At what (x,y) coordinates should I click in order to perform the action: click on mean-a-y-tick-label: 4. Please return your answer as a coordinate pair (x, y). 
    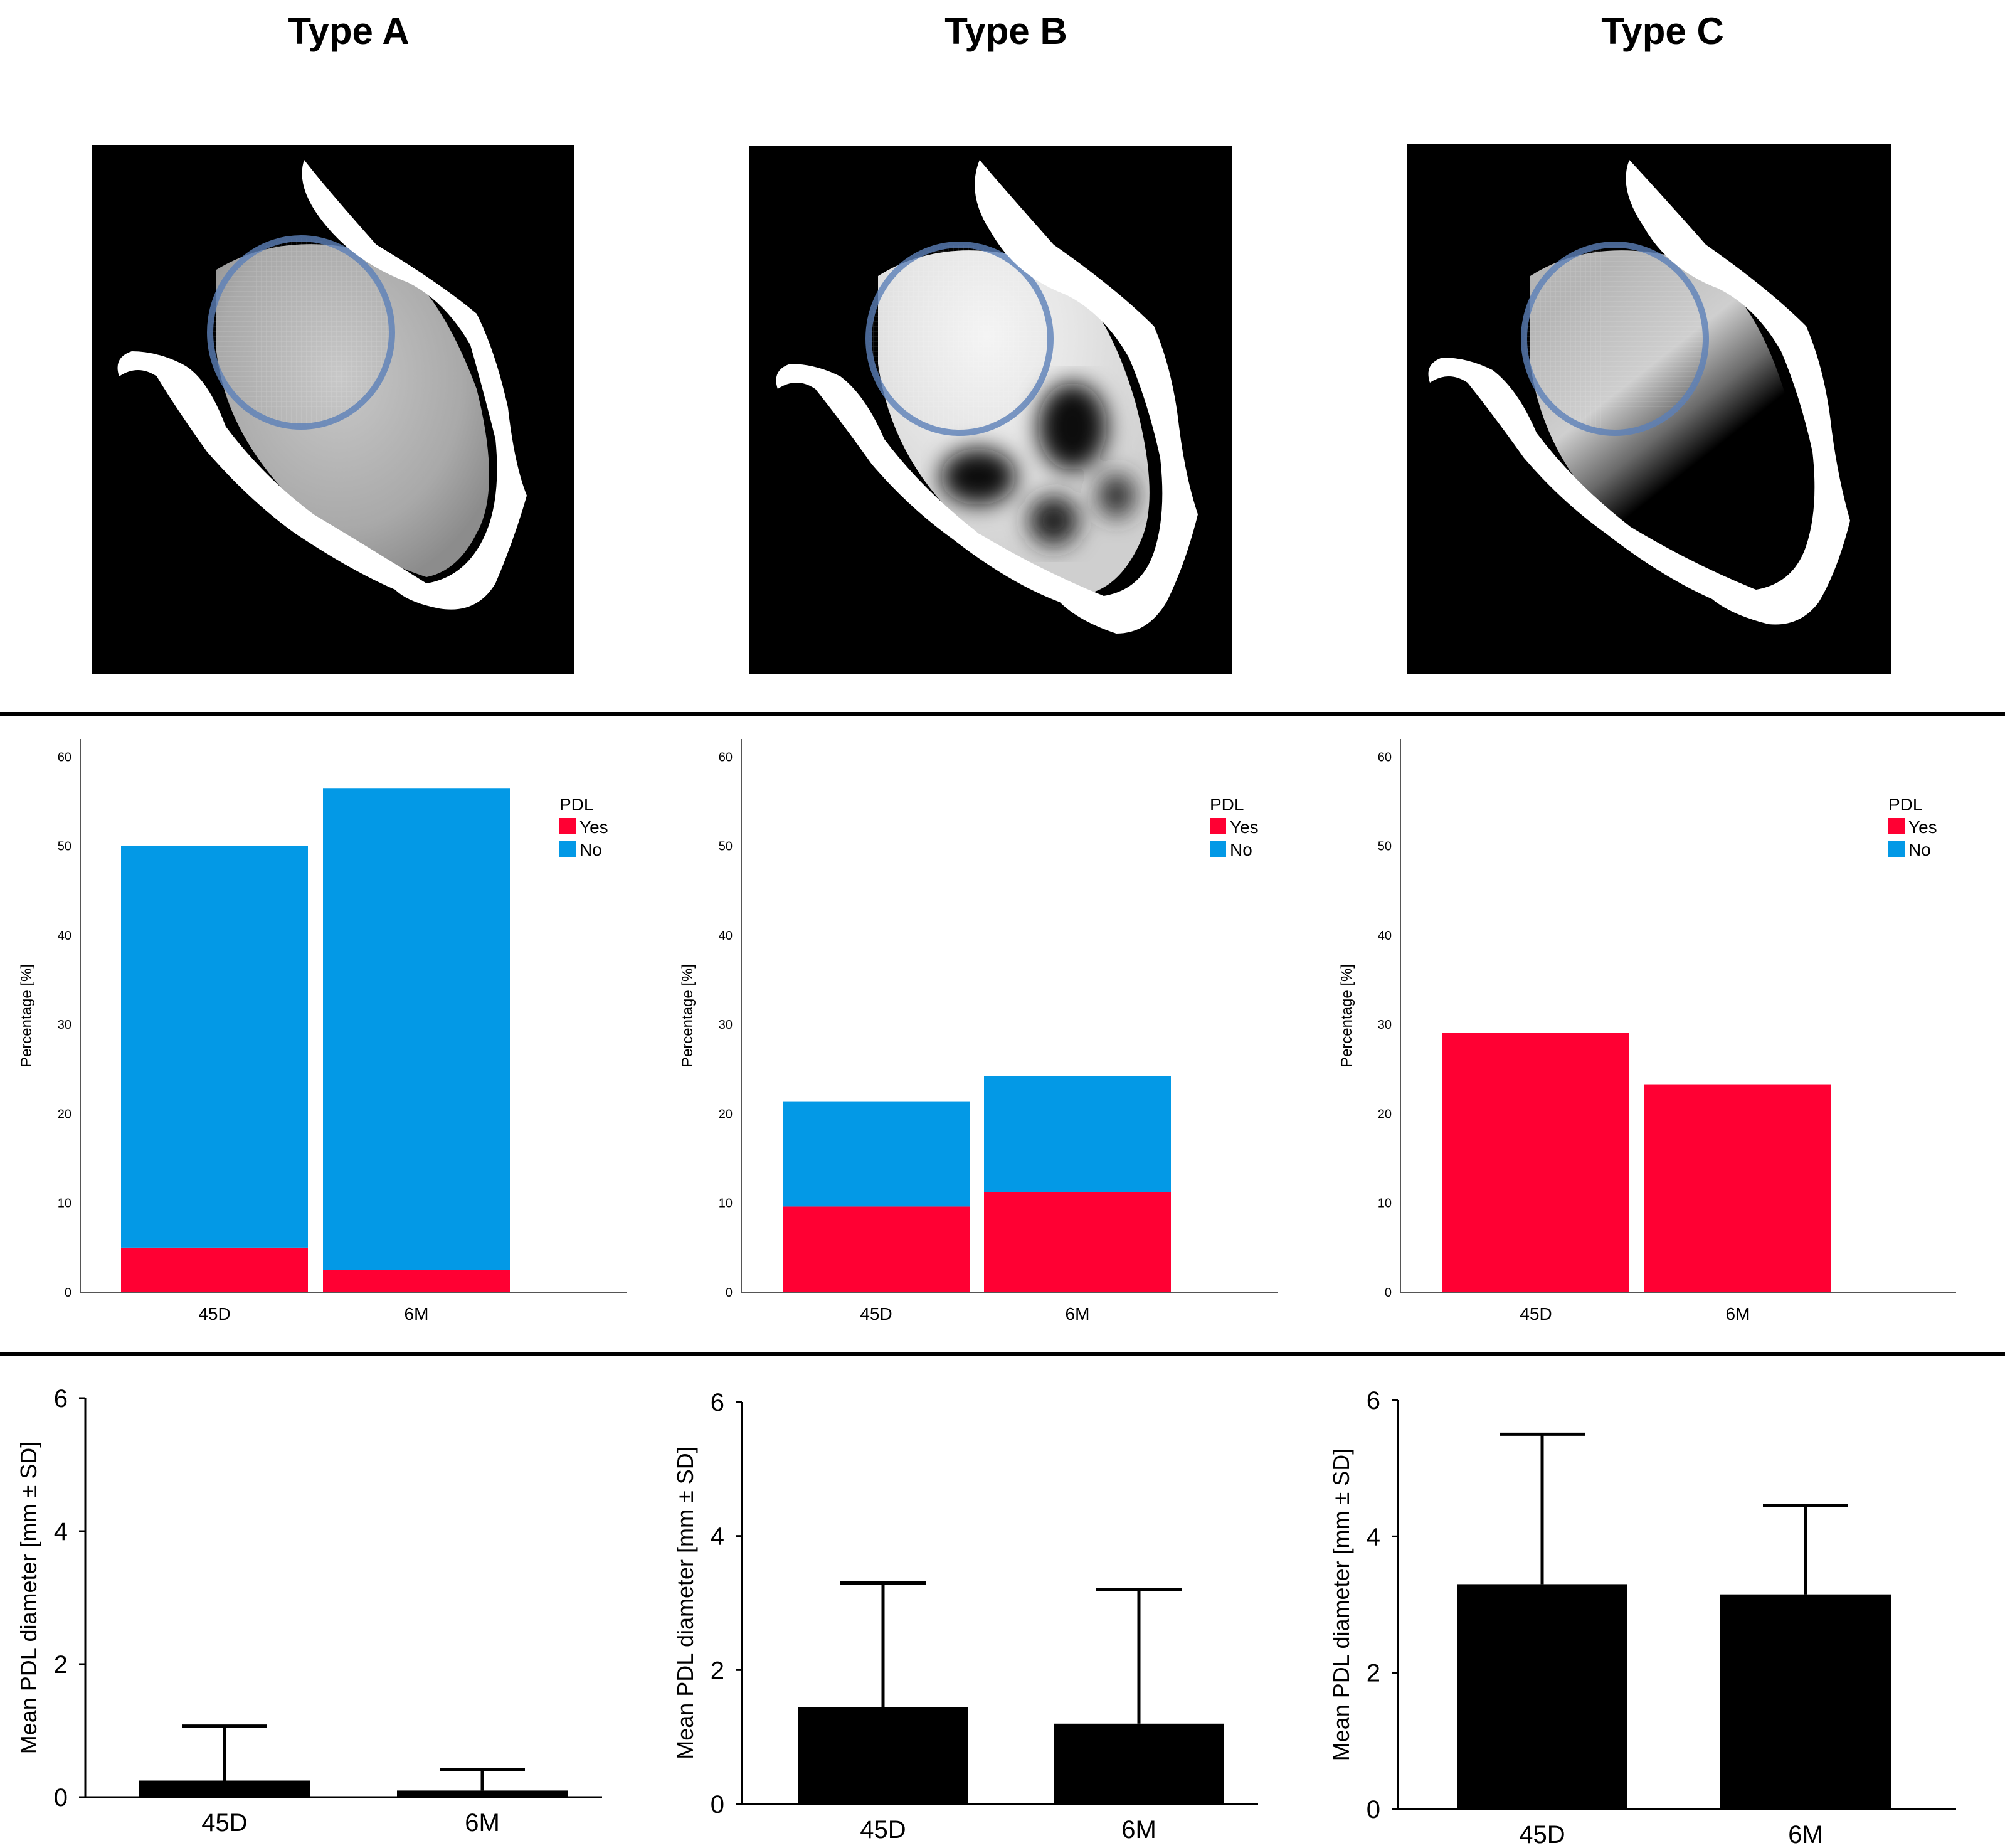
    Looking at the image, I should click on (61, 1532).